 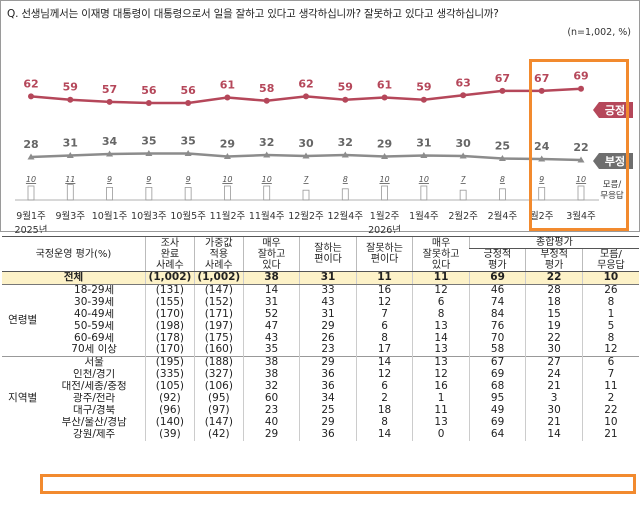 I want to click on table-cell: (1,002), so click(x=218, y=278).